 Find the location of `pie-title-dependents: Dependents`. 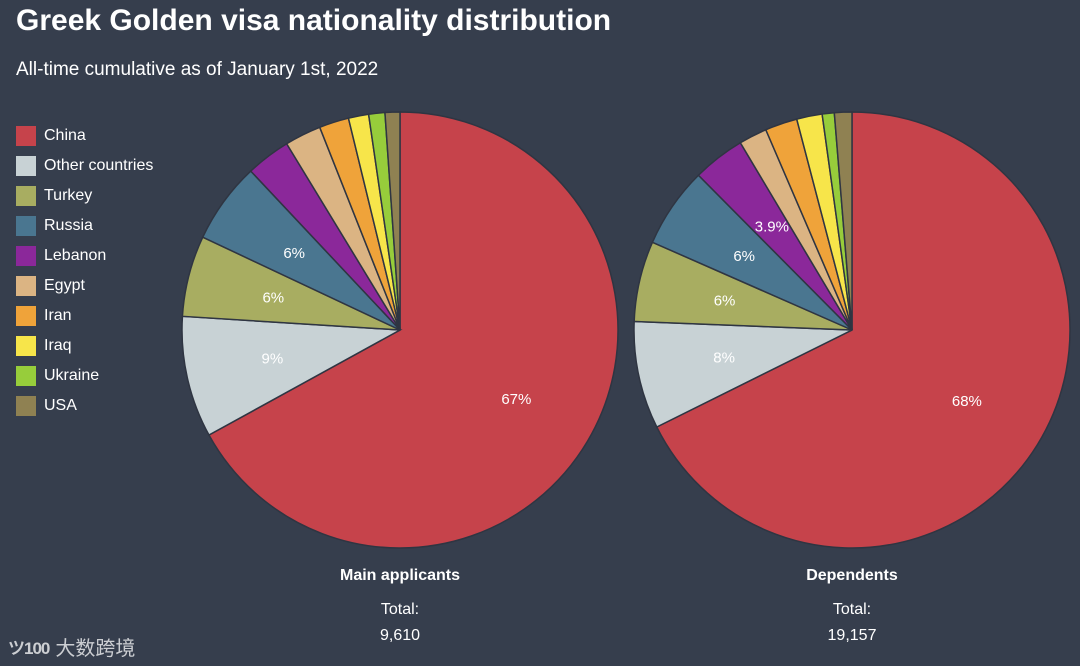

pie-title-dependents: Dependents is located at coordinates (852, 575).